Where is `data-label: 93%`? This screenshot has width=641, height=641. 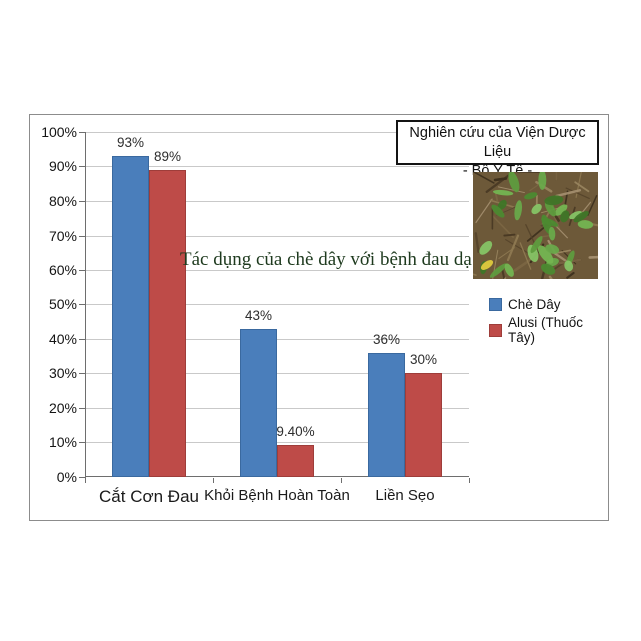 data-label: 93% is located at coordinates (130, 142).